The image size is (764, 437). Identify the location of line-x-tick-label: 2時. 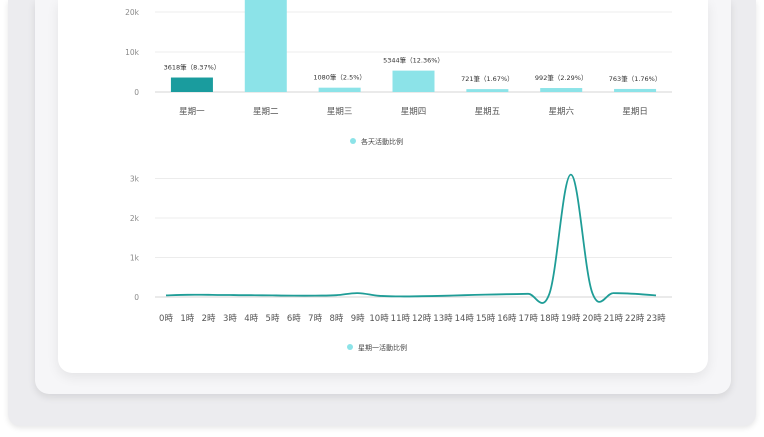
(209, 319).